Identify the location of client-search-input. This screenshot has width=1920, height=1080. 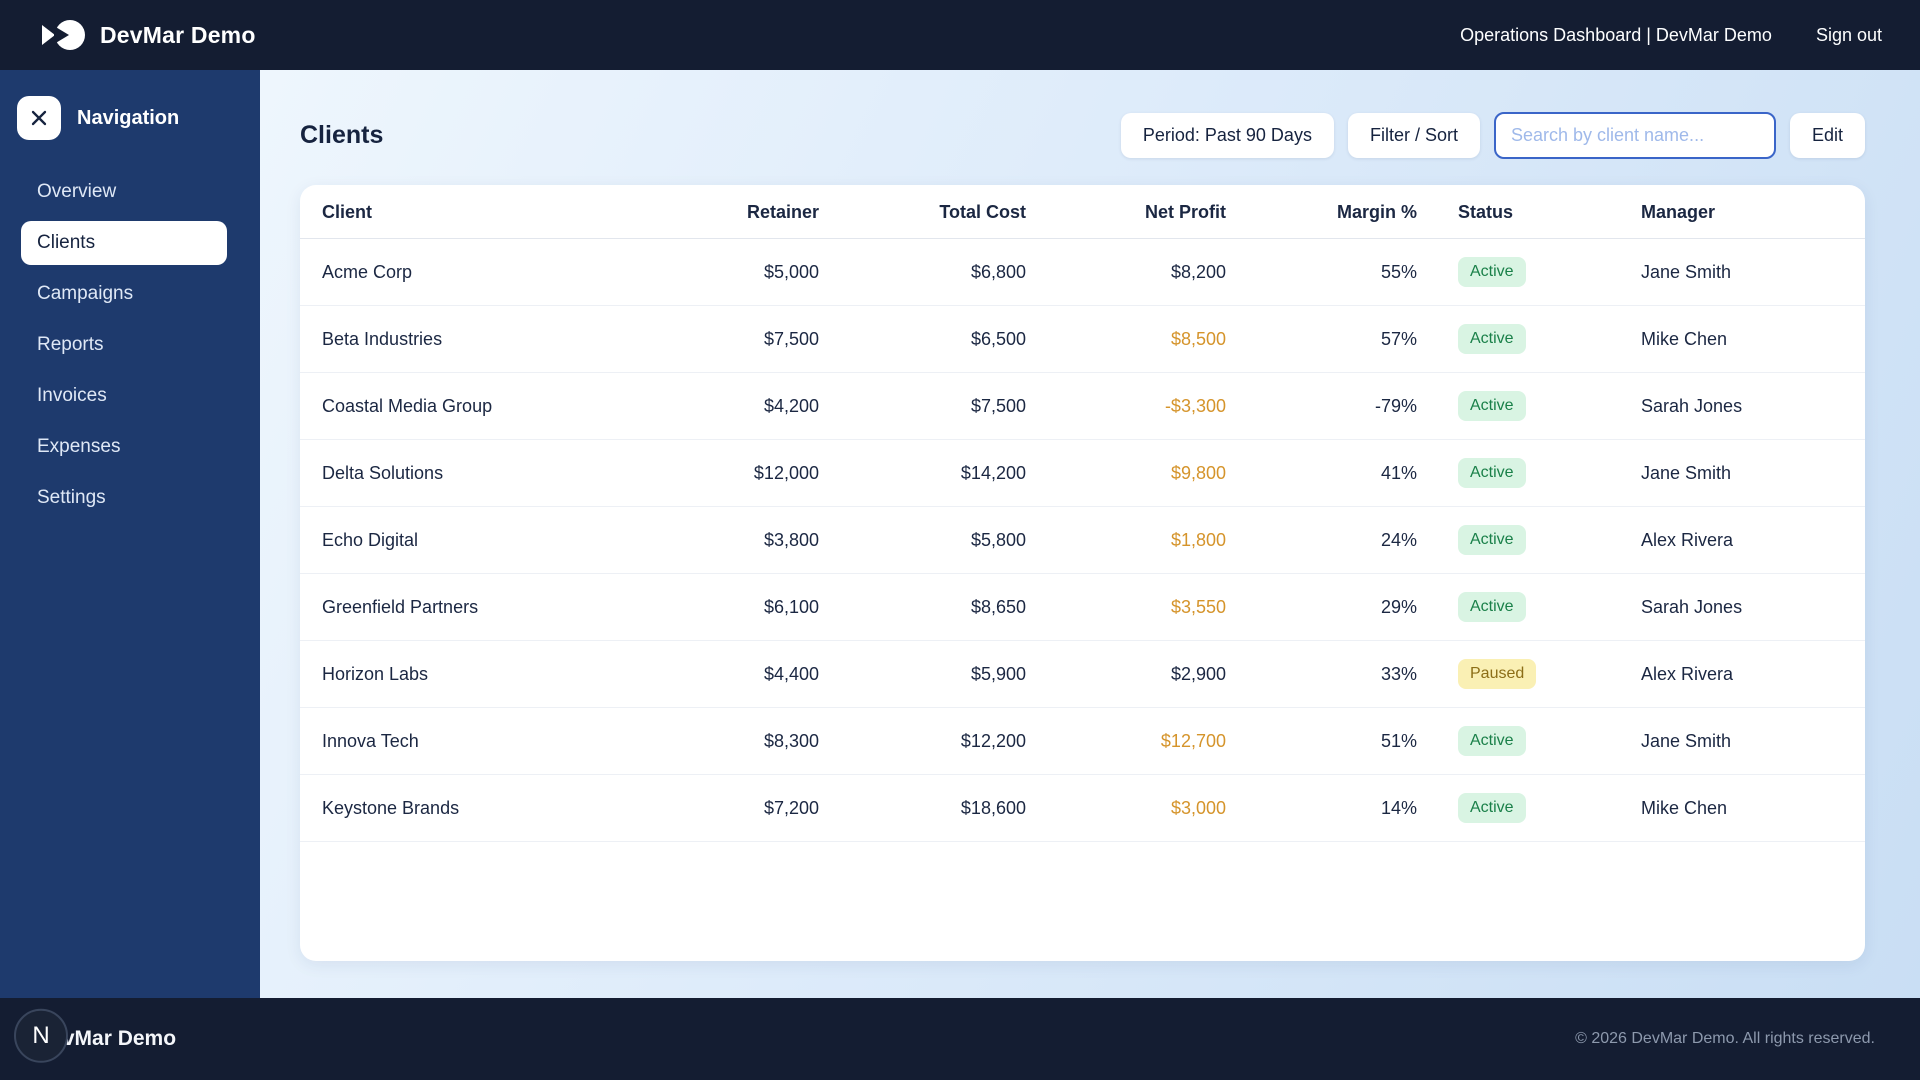
(1634, 135).